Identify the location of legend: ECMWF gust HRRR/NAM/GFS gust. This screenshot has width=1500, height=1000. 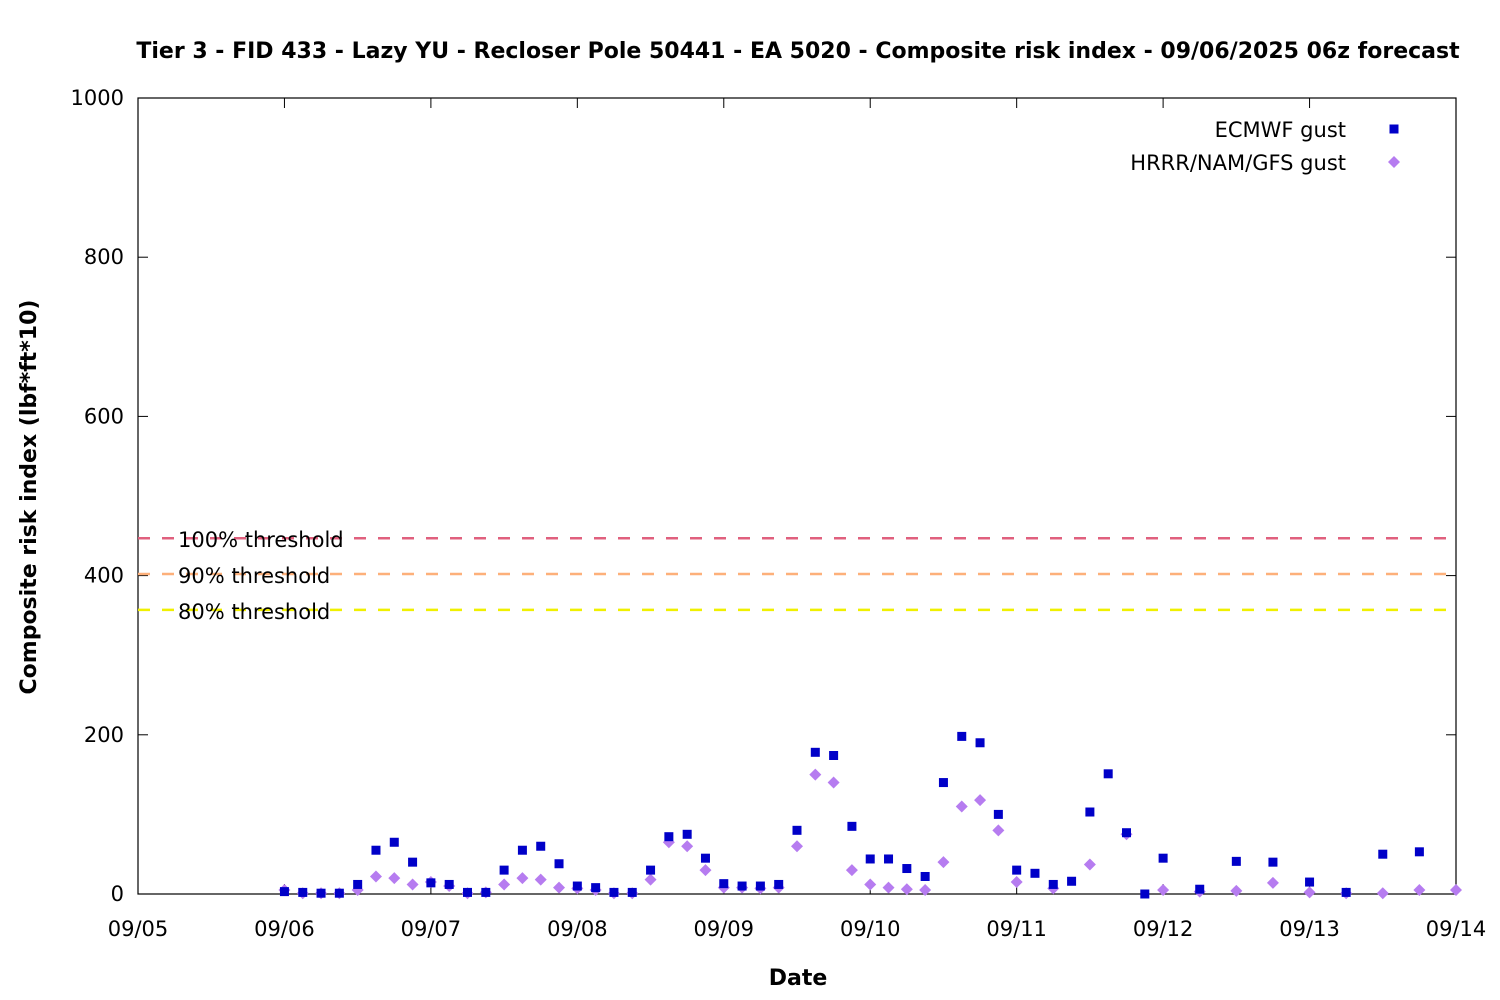
(1265, 146).